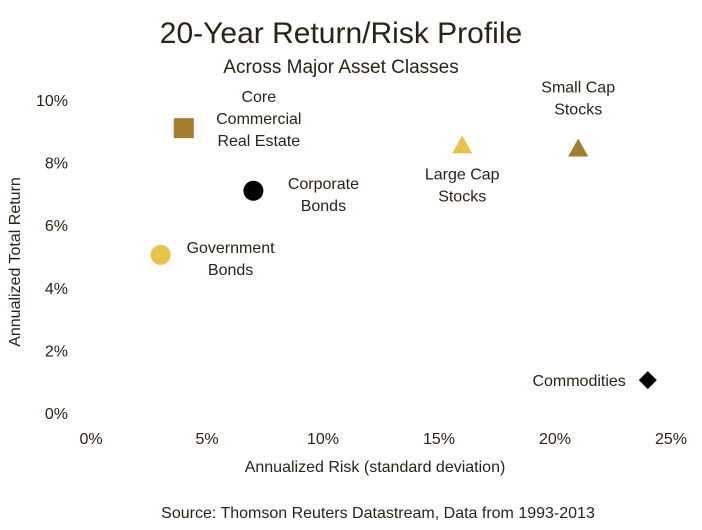 The width and height of the screenshot is (702, 530). I want to click on y-tick-label: 8%, so click(56, 164).